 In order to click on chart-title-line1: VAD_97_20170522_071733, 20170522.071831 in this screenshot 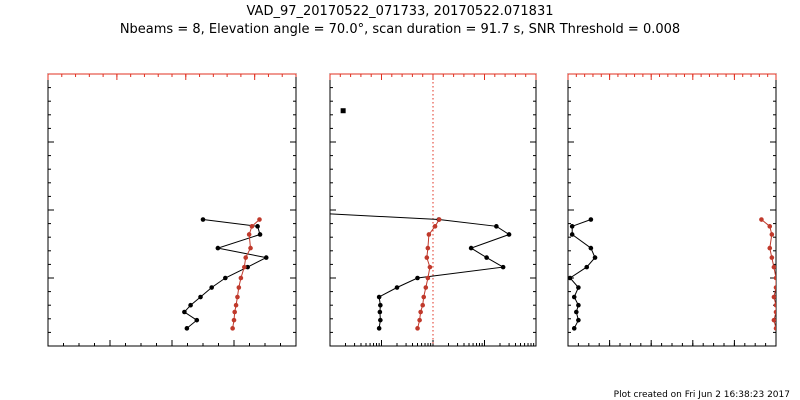, I will do `click(400, 11)`.